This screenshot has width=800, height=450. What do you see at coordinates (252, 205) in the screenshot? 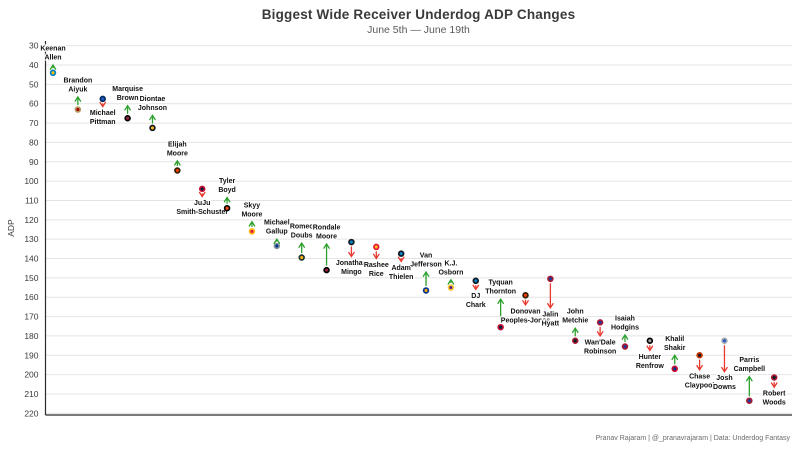
I see `player-label-line1: Skyy` at bounding box center [252, 205].